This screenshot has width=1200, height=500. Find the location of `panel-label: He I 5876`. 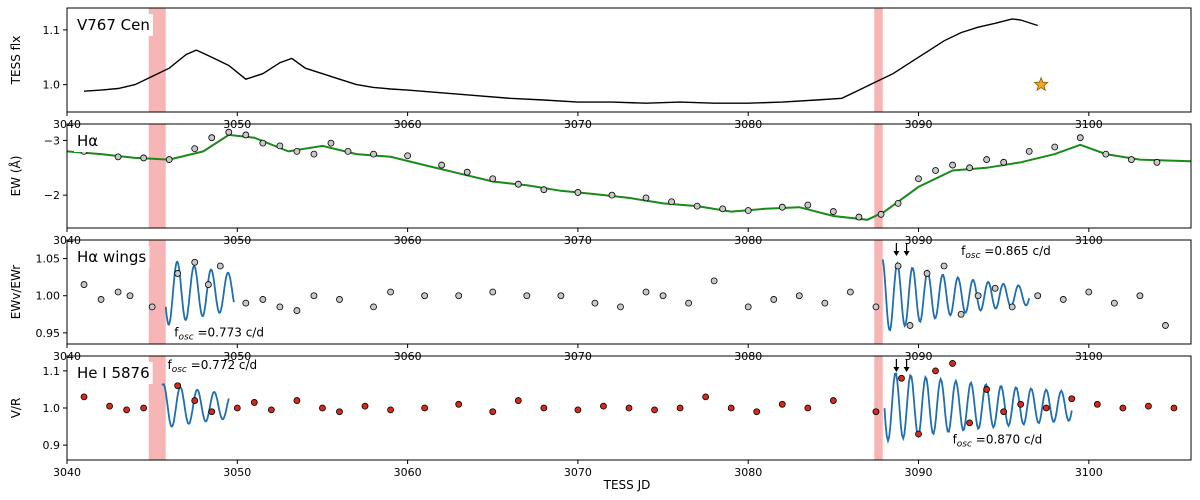

panel-label: He I 5876 is located at coordinates (113, 373).